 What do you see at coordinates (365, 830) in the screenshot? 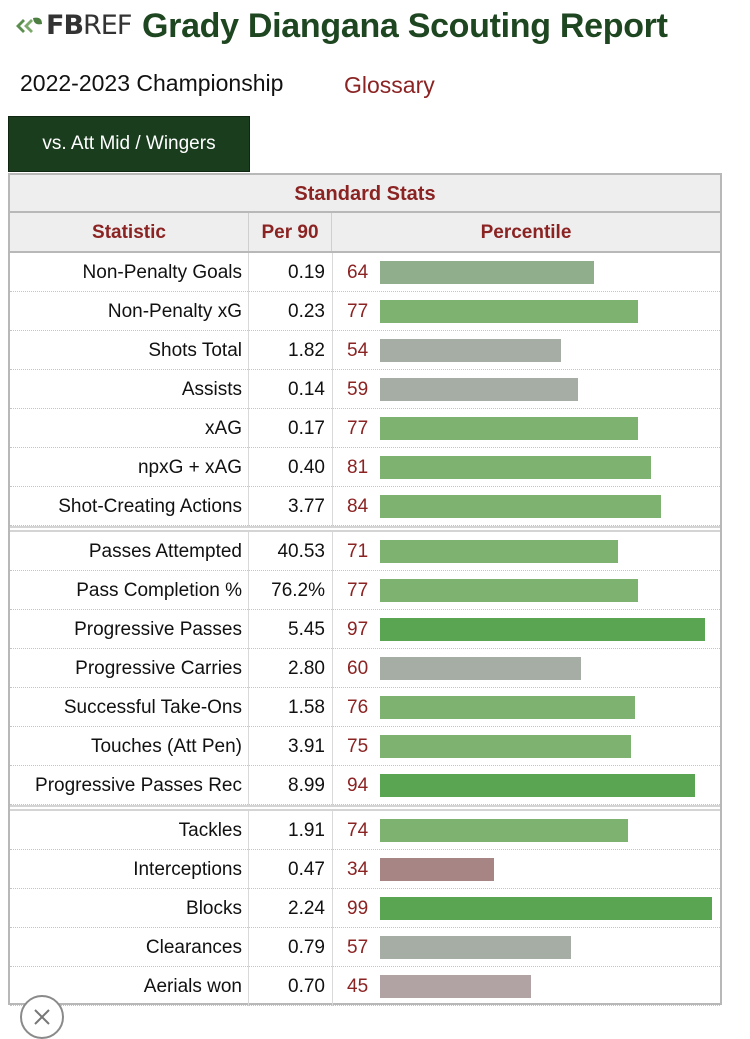
I see `table-row: Tackles 1.91 74` at bounding box center [365, 830].